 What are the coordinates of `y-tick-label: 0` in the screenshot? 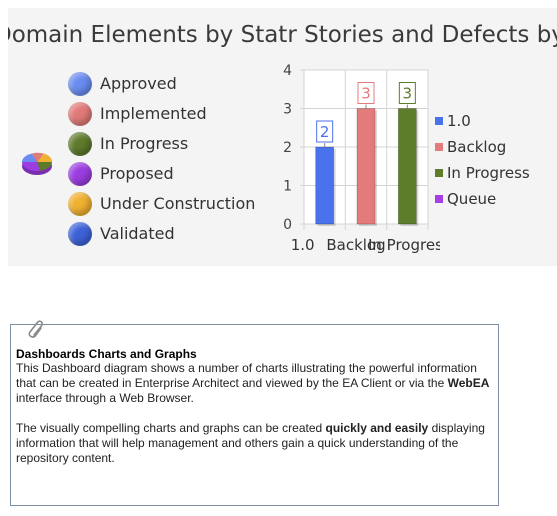 It's located at (287, 225).